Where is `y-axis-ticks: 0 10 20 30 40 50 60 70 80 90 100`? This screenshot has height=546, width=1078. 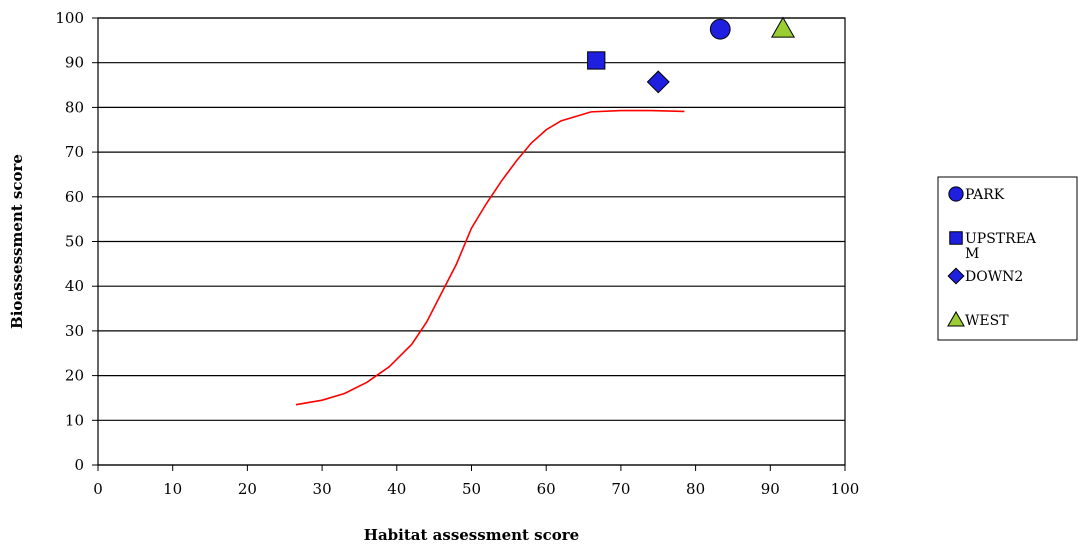 y-axis-ticks: 0 10 20 30 40 50 60 70 80 90 100 is located at coordinates (76, 241).